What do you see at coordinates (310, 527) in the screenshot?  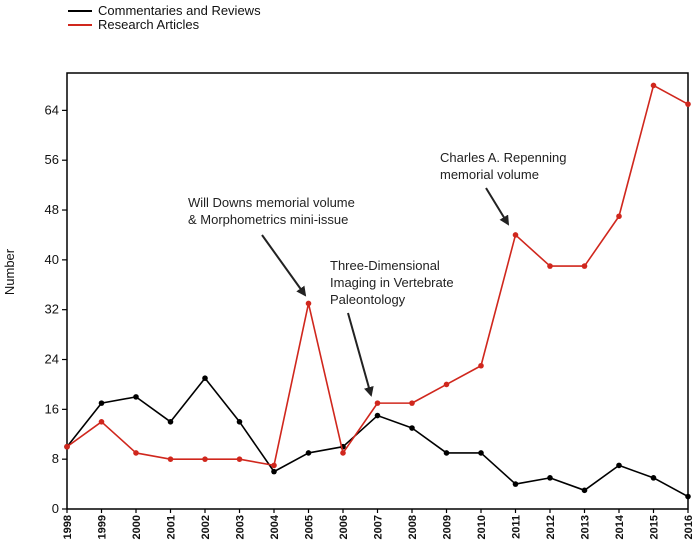 I see `x-tick-label: 2005` at bounding box center [310, 527].